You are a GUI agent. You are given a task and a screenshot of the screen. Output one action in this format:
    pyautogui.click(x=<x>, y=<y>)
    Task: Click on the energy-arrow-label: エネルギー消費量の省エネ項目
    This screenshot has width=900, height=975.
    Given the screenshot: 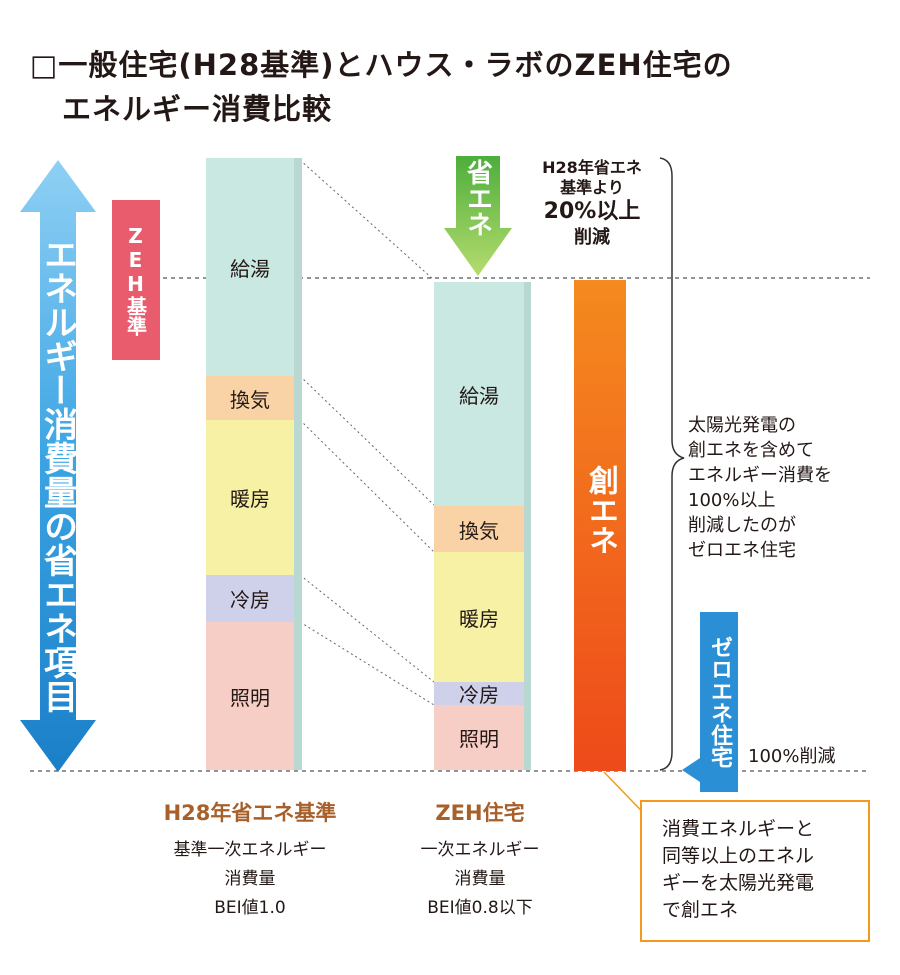 What is the action you would take?
    pyautogui.click(x=57, y=475)
    